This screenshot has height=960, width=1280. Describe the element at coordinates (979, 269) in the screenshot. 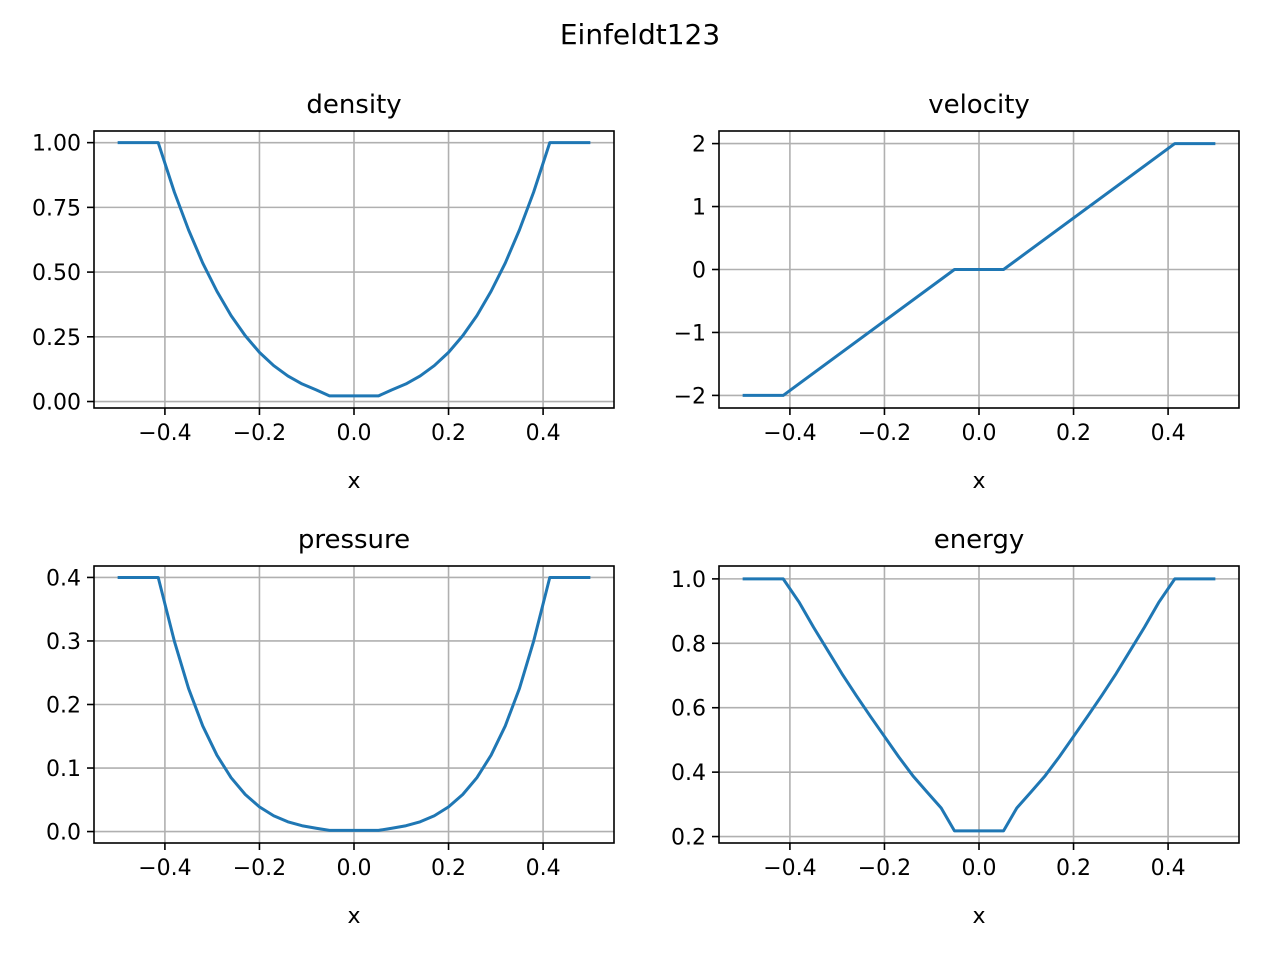

I see `velocity-series-line` at that location.